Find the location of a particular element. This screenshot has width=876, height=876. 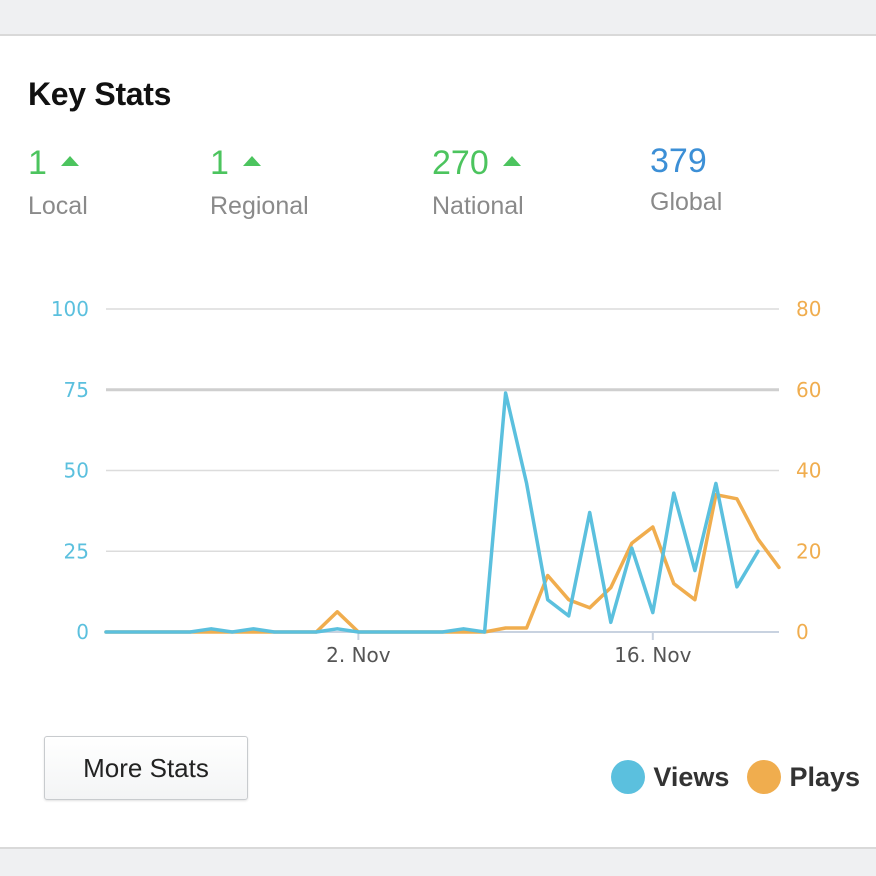

stat-local-label: Local is located at coordinates (58, 206).